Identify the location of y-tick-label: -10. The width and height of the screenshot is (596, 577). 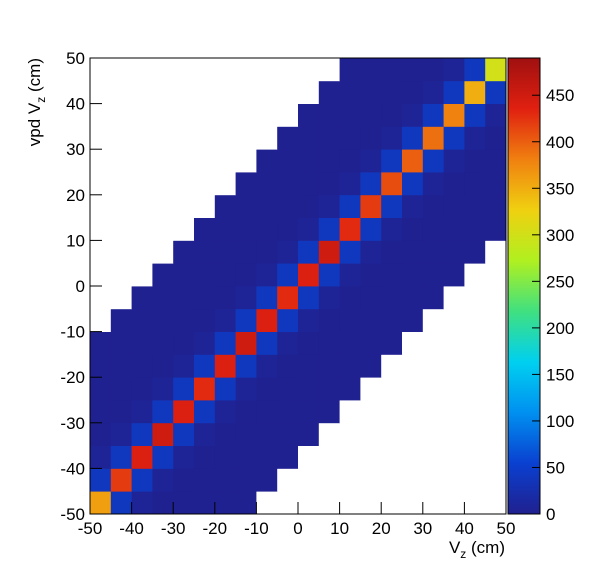
(72, 332).